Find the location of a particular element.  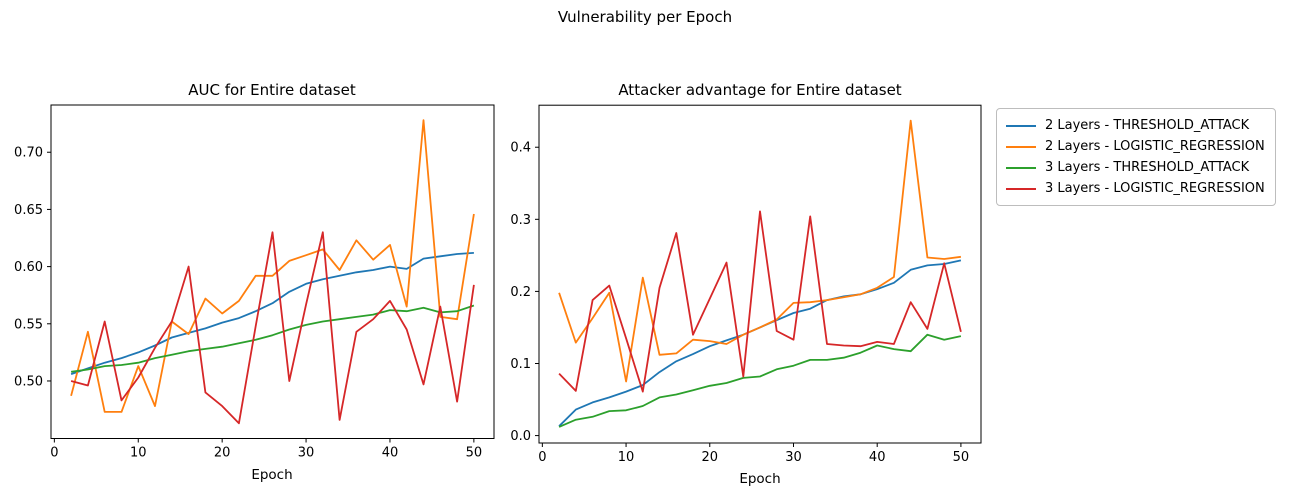

legend-item: 3 Layers - THRESHOLD_ATTACK is located at coordinates (1135, 167).